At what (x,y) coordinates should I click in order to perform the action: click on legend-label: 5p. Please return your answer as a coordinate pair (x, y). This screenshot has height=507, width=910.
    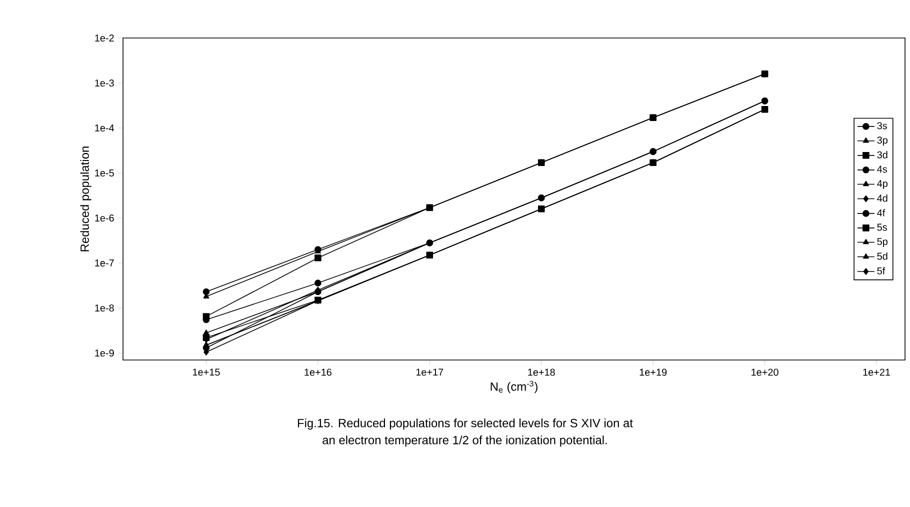
    Looking at the image, I should click on (882, 243).